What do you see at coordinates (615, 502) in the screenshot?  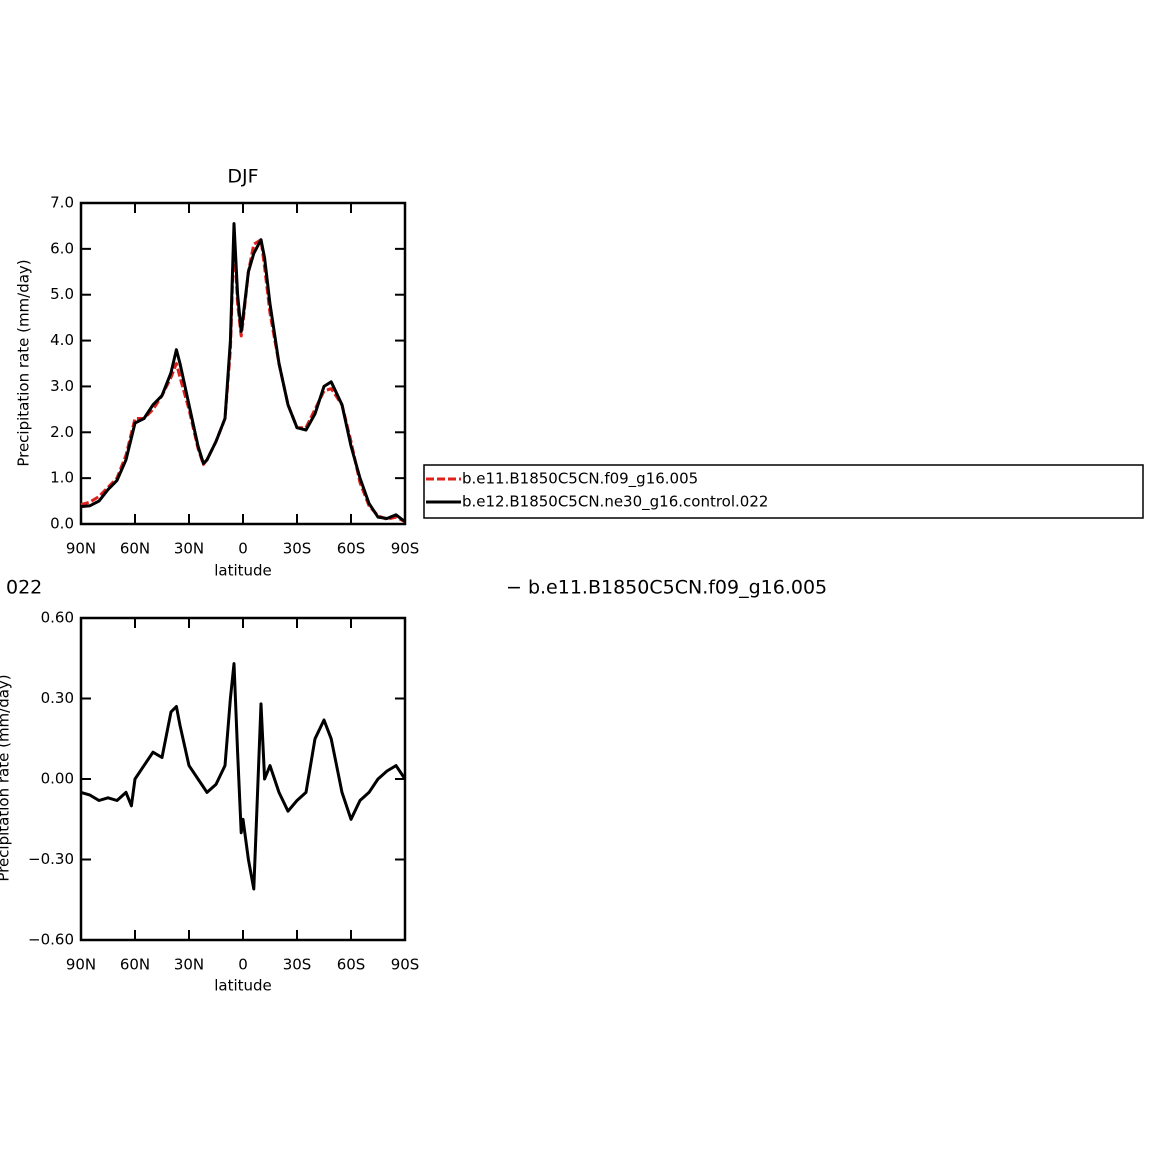 I see `legend-label: b.e12.B1850C5CN.ne30_g16.control.022` at bounding box center [615, 502].